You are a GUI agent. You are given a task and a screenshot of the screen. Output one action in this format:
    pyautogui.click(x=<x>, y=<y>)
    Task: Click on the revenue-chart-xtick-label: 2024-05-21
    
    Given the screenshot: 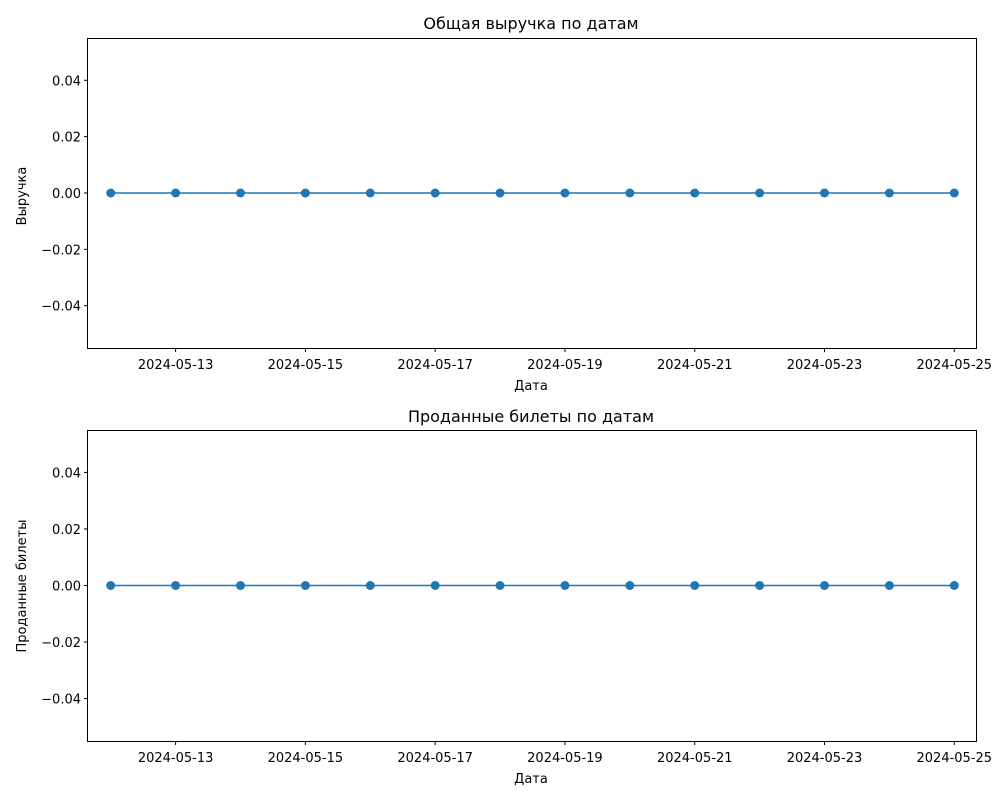 What is the action you would take?
    pyautogui.click(x=695, y=365)
    